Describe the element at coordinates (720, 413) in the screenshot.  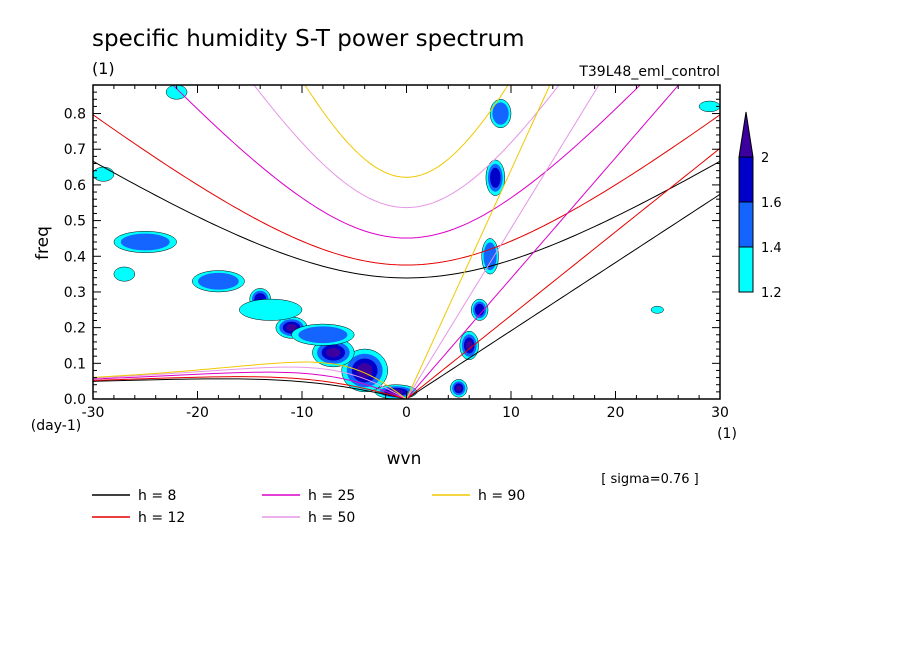
I see `x-tick-label: 30` at that location.